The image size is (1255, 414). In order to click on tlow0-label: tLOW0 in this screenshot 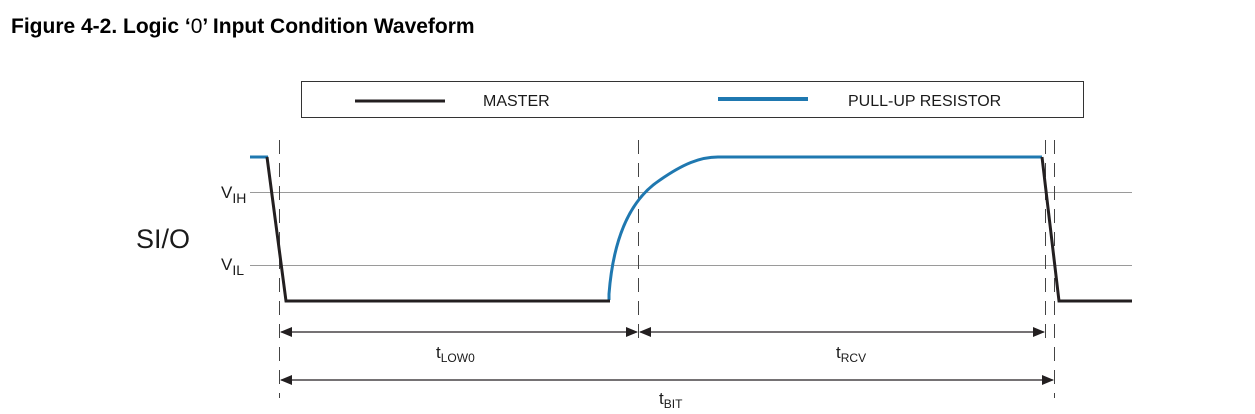, I will do `click(455, 354)`.